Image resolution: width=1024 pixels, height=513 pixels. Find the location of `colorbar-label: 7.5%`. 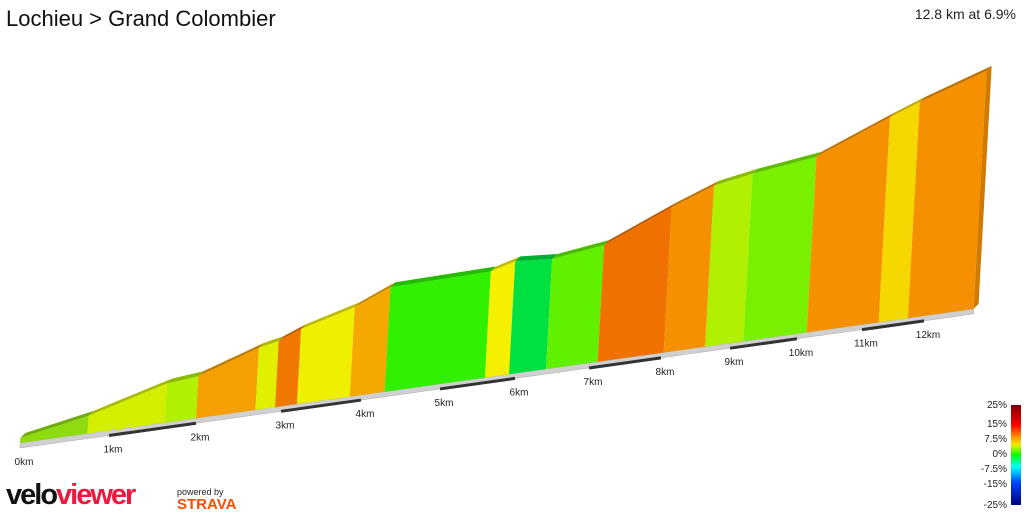

colorbar-label: 7.5% is located at coordinates (995, 439).